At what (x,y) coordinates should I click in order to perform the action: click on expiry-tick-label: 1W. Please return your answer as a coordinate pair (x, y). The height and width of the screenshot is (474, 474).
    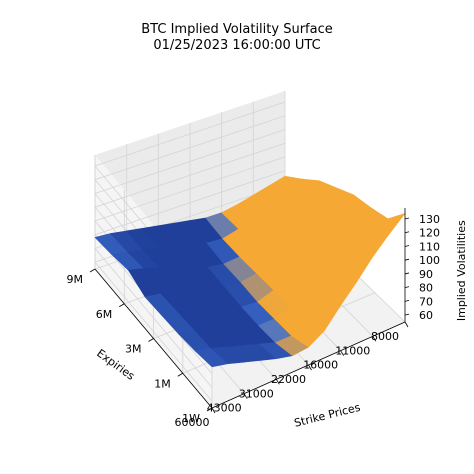
    Looking at the image, I should click on (191, 418).